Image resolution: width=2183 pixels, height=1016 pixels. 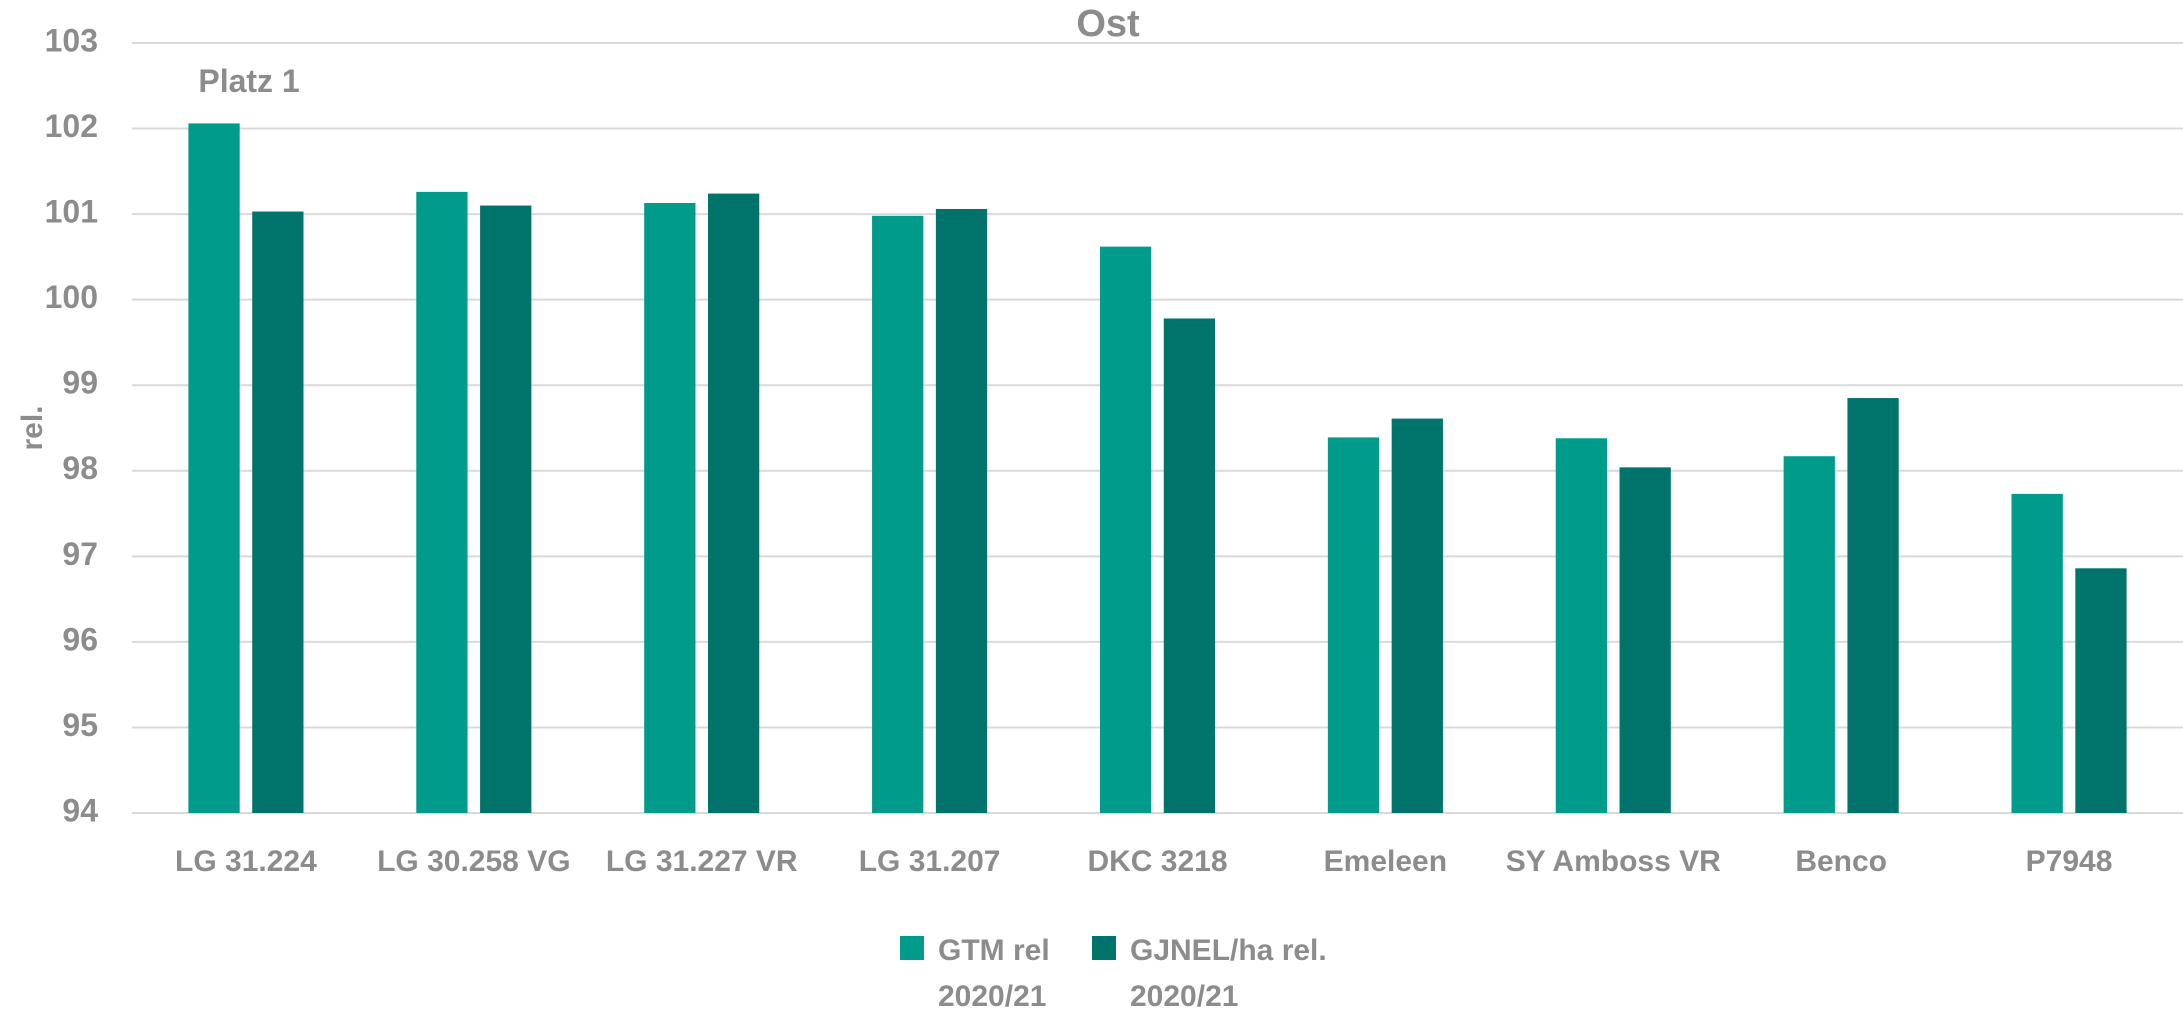 What do you see at coordinates (80, 810) in the screenshot?
I see `y-tick-label: 94` at bounding box center [80, 810].